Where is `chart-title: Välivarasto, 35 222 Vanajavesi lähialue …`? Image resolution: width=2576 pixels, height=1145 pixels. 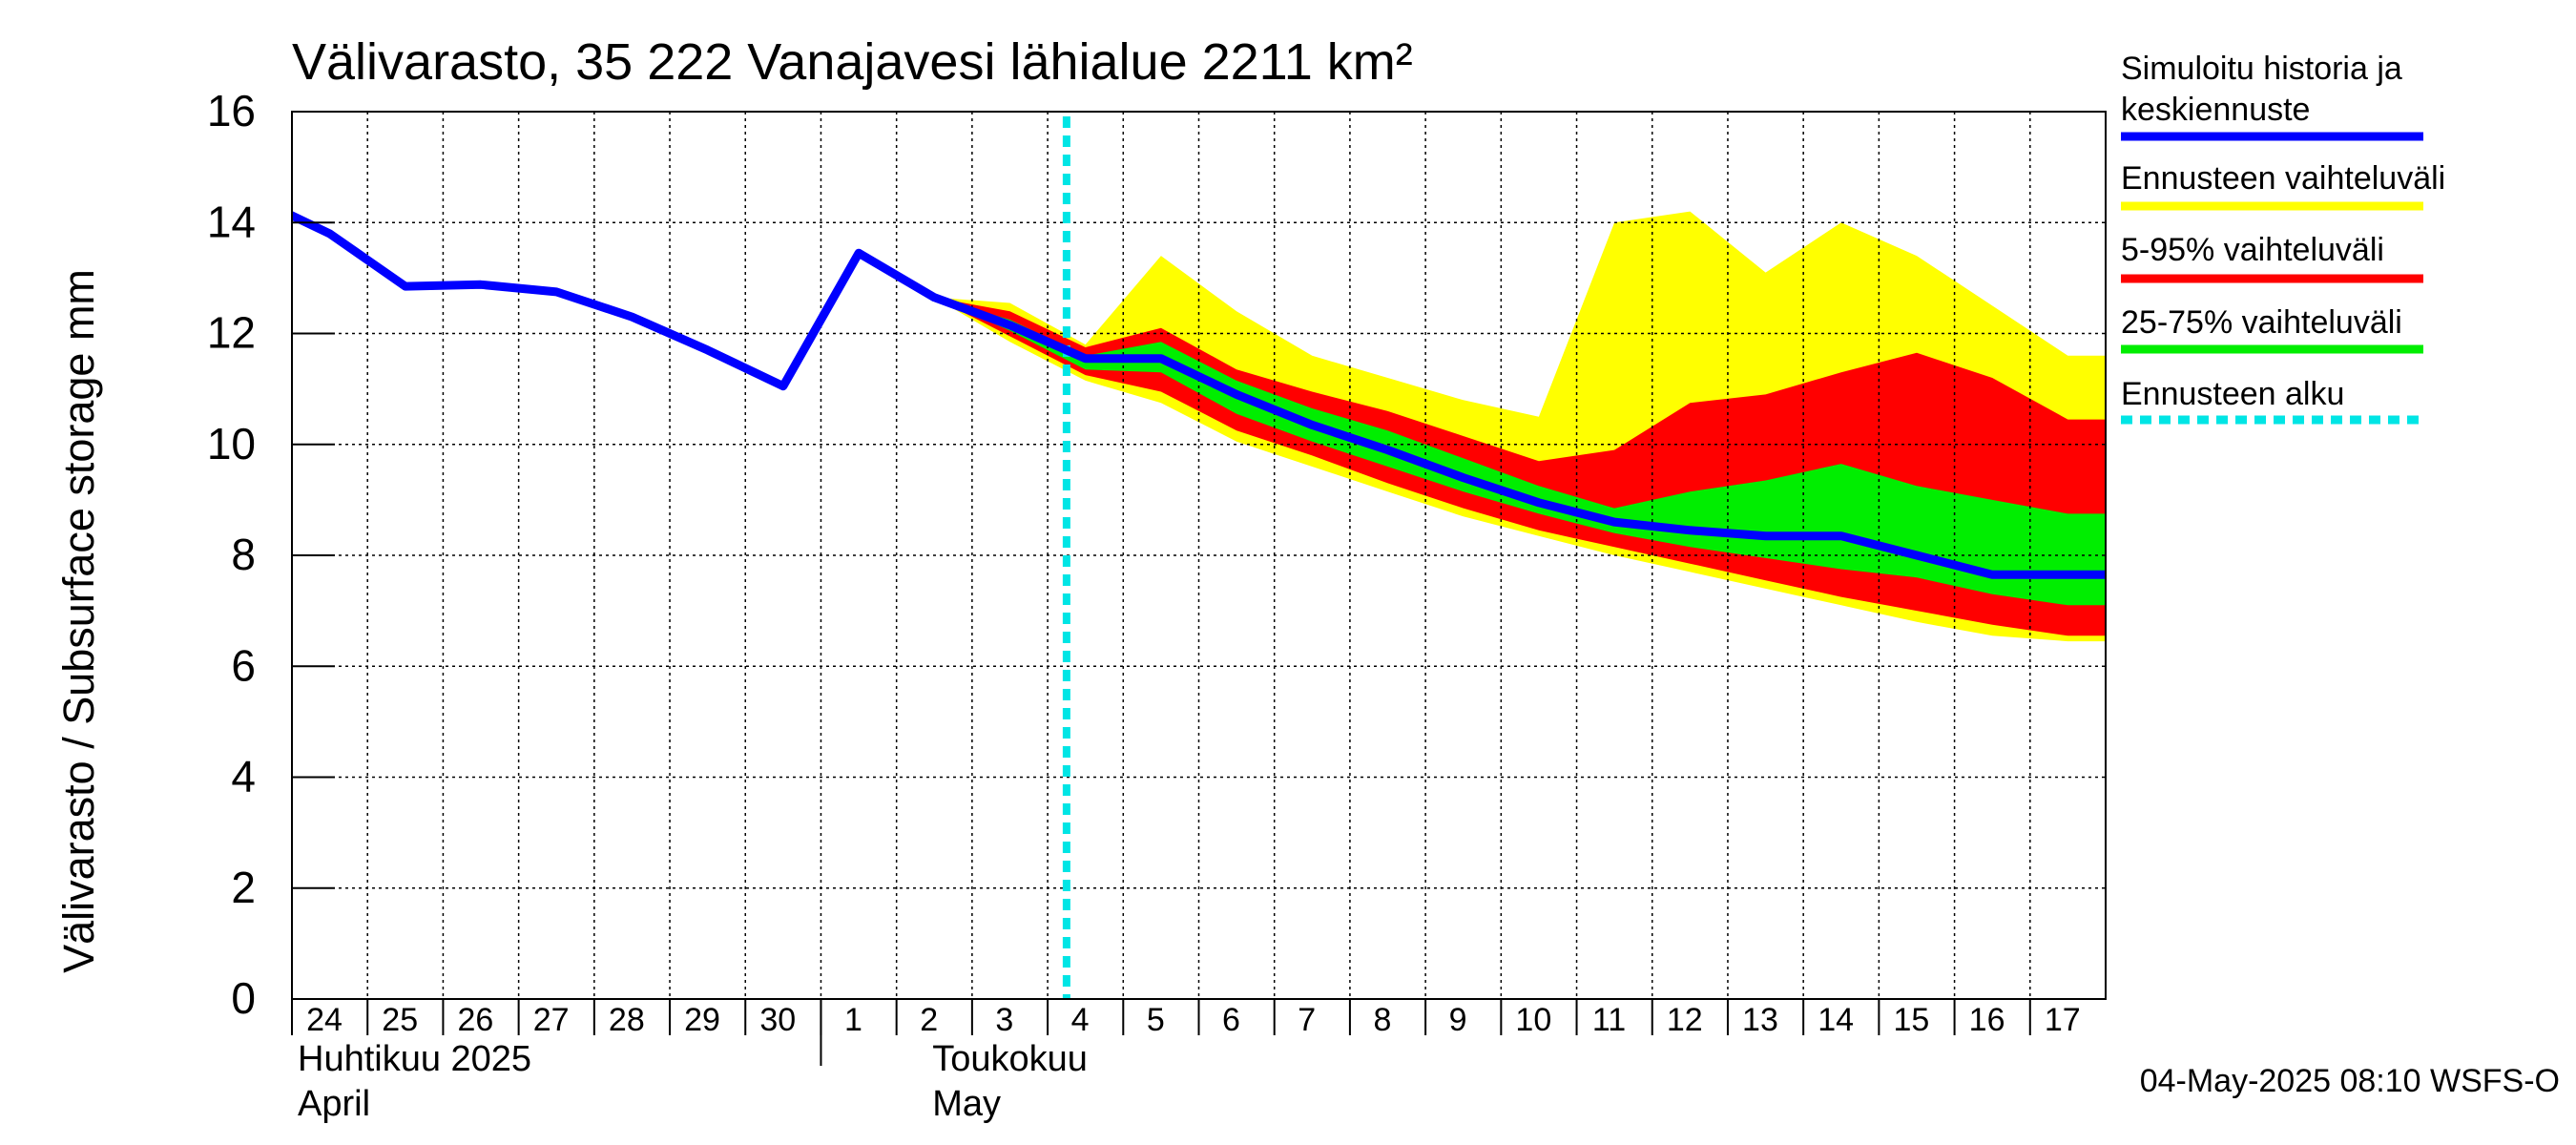
chart-title: Välivarasto, 35 222 Vanajavesi lähialue … is located at coordinates (852, 62).